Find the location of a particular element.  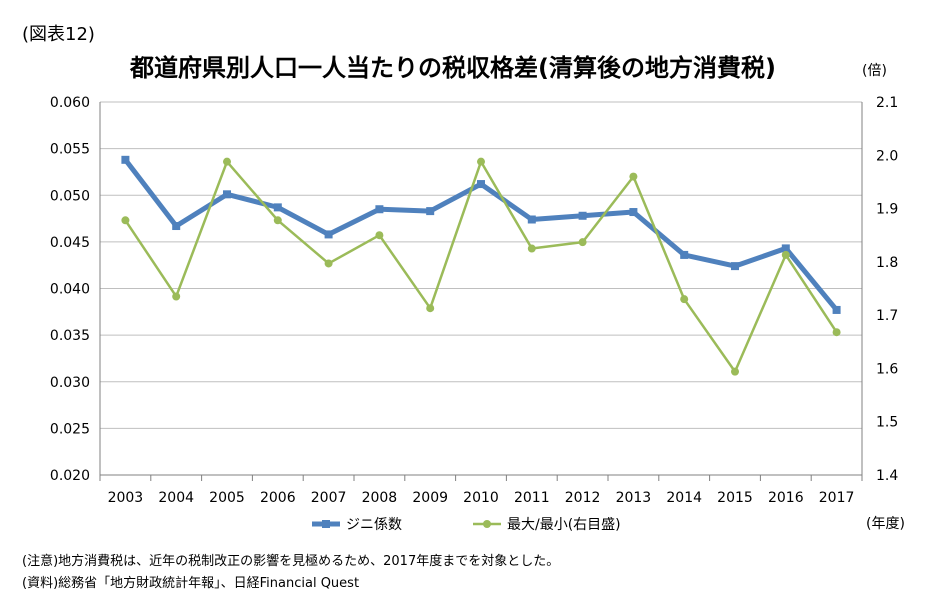

x-tick-label: 2009 is located at coordinates (430, 498).